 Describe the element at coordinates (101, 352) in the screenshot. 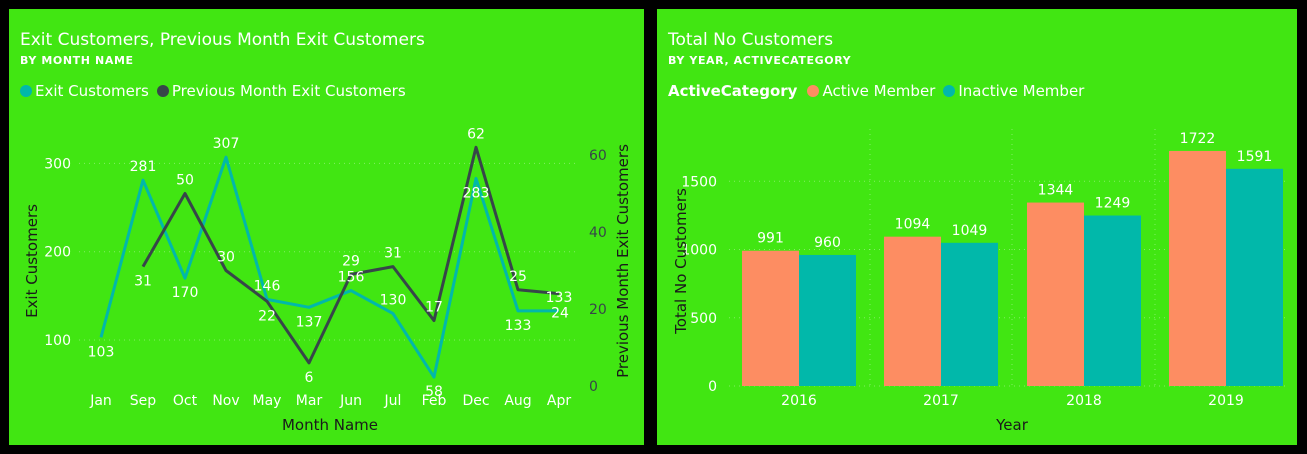

I see `data-label-exit-customers: 103` at that location.